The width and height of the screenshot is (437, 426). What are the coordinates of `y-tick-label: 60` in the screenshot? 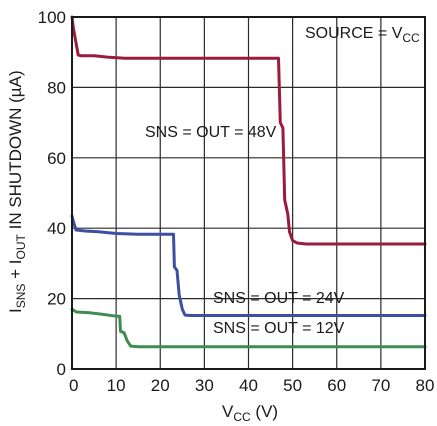 It's located at (56, 158).